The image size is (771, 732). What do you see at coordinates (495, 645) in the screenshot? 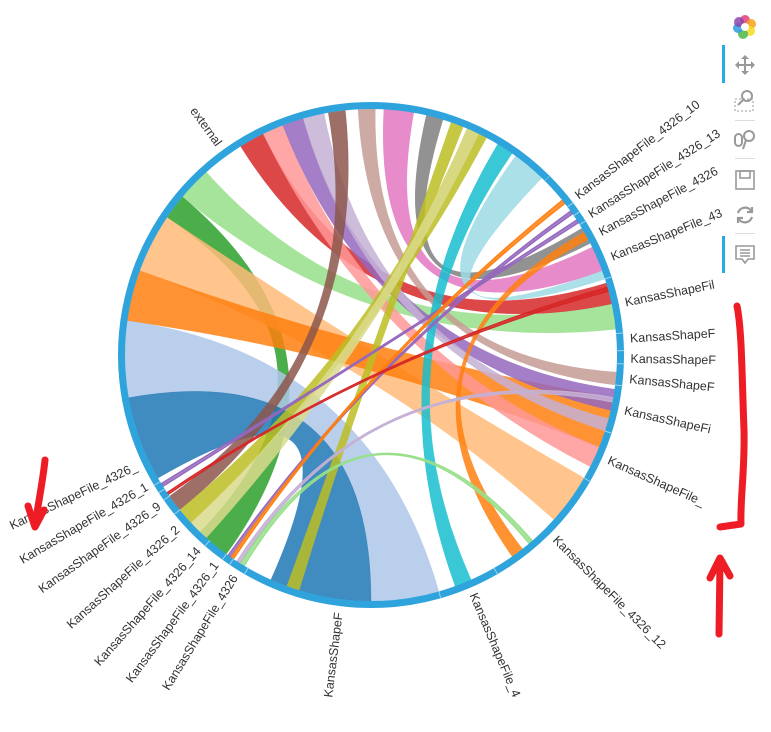
I see `node-label: KansasShapeFile_4` at bounding box center [495, 645].